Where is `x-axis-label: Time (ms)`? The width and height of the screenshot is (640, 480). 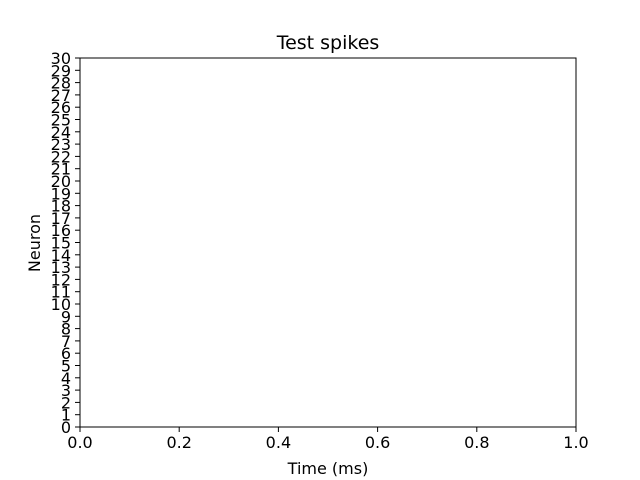
x-axis-label: Time (ms) is located at coordinates (328, 468).